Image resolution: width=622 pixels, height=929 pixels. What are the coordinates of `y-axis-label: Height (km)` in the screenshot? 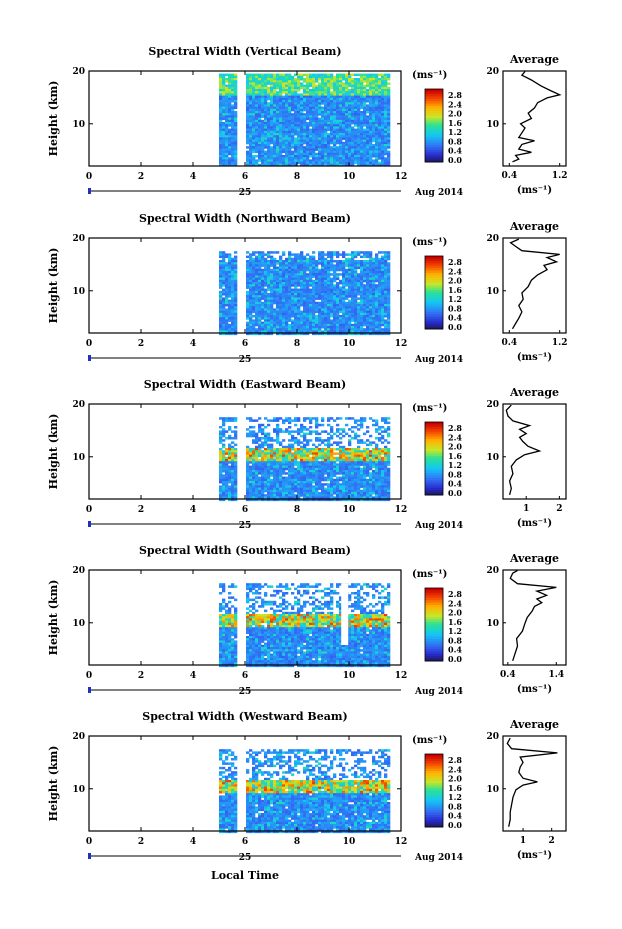 It's located at (53, 119).